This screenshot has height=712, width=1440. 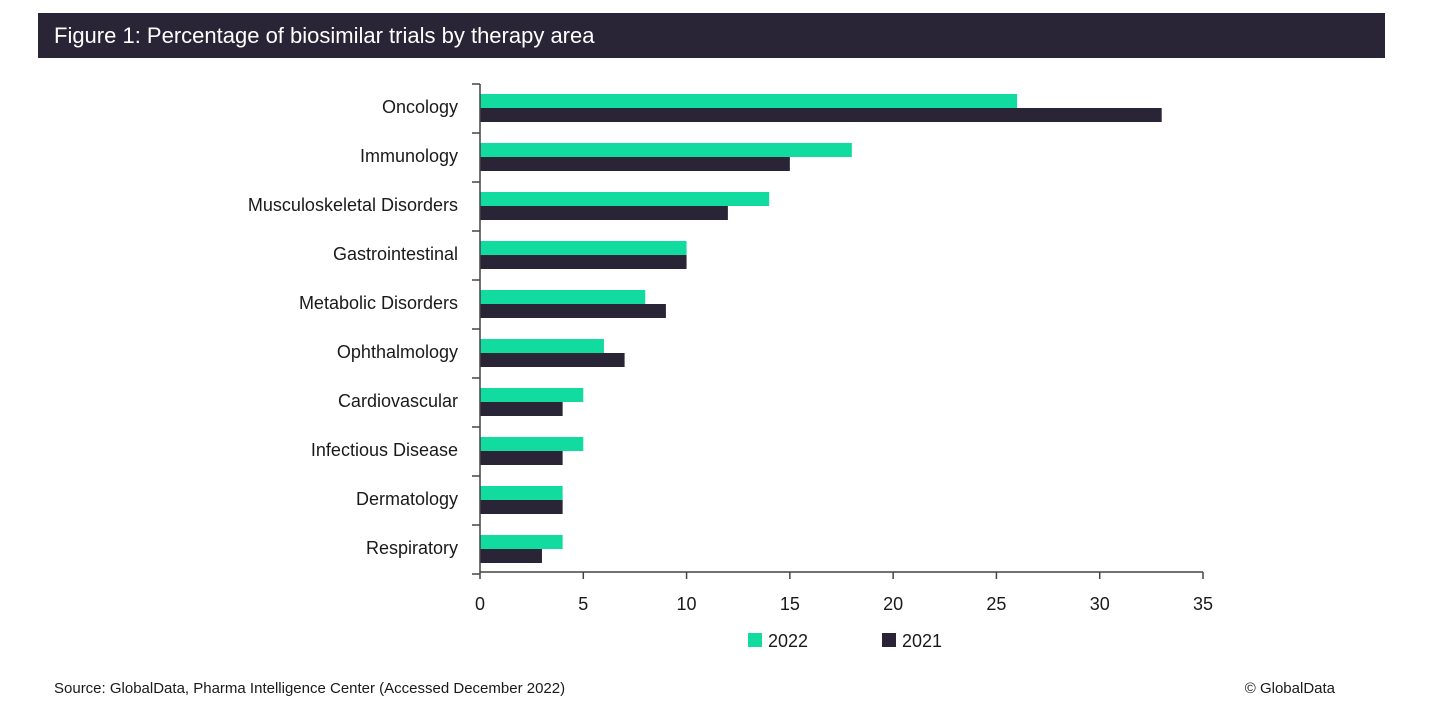 What do you see at coordinates (893, 604) in the screenshot?
I see `x-tick-label: 20` at bounding box center [893, 604].